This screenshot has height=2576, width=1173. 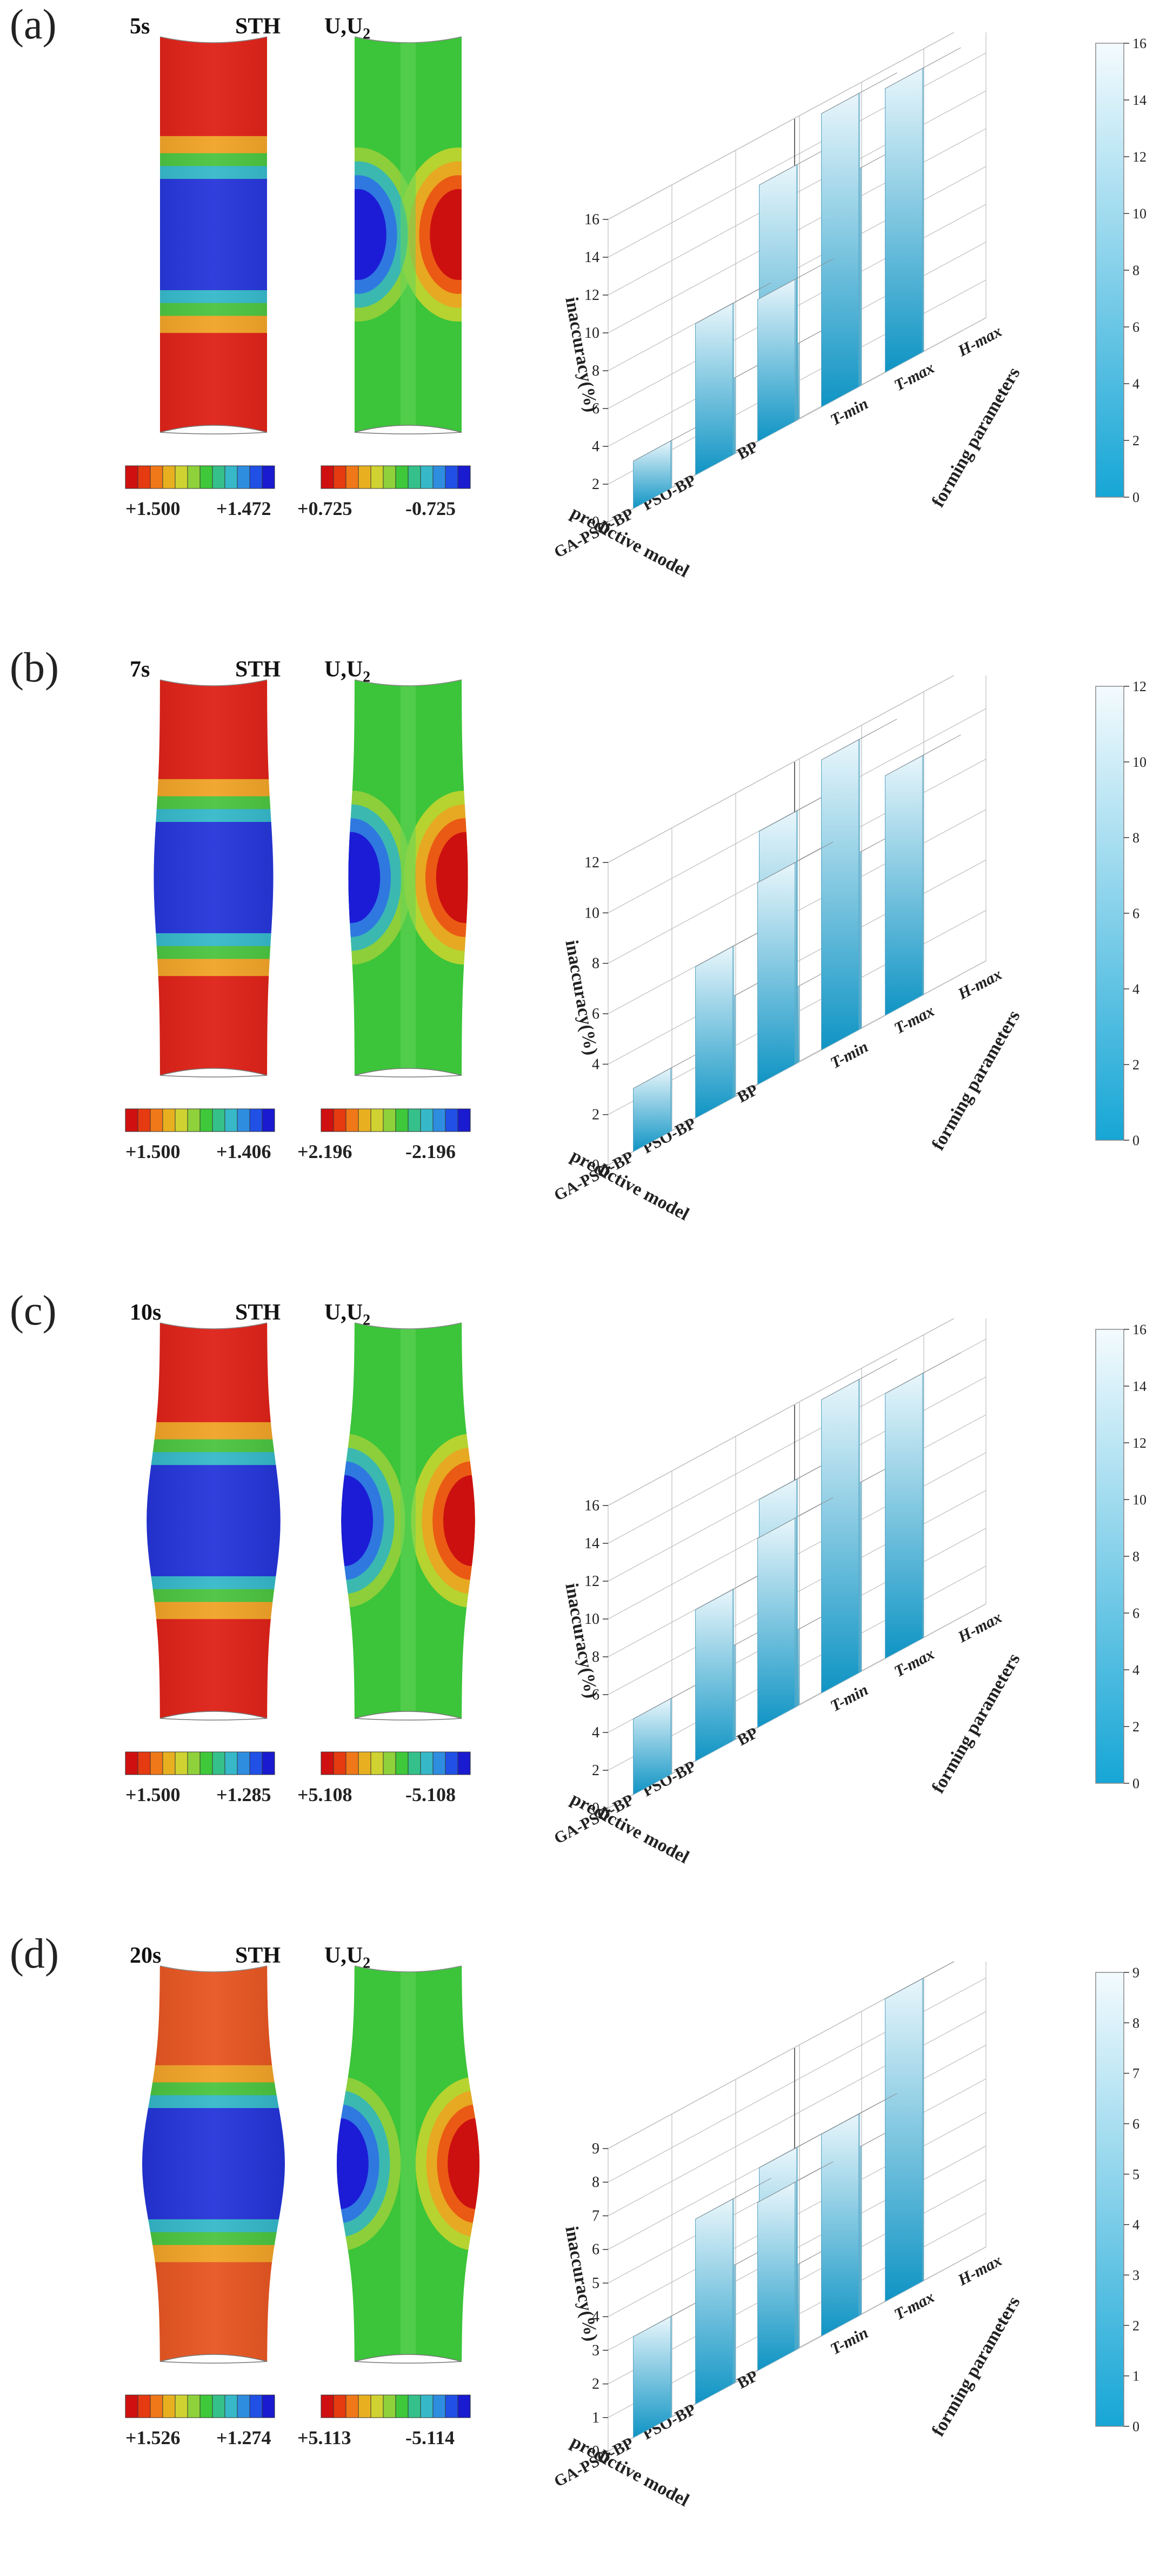 I want to click on u2-legend-min: -2.196, so click(x=430, y=1151).